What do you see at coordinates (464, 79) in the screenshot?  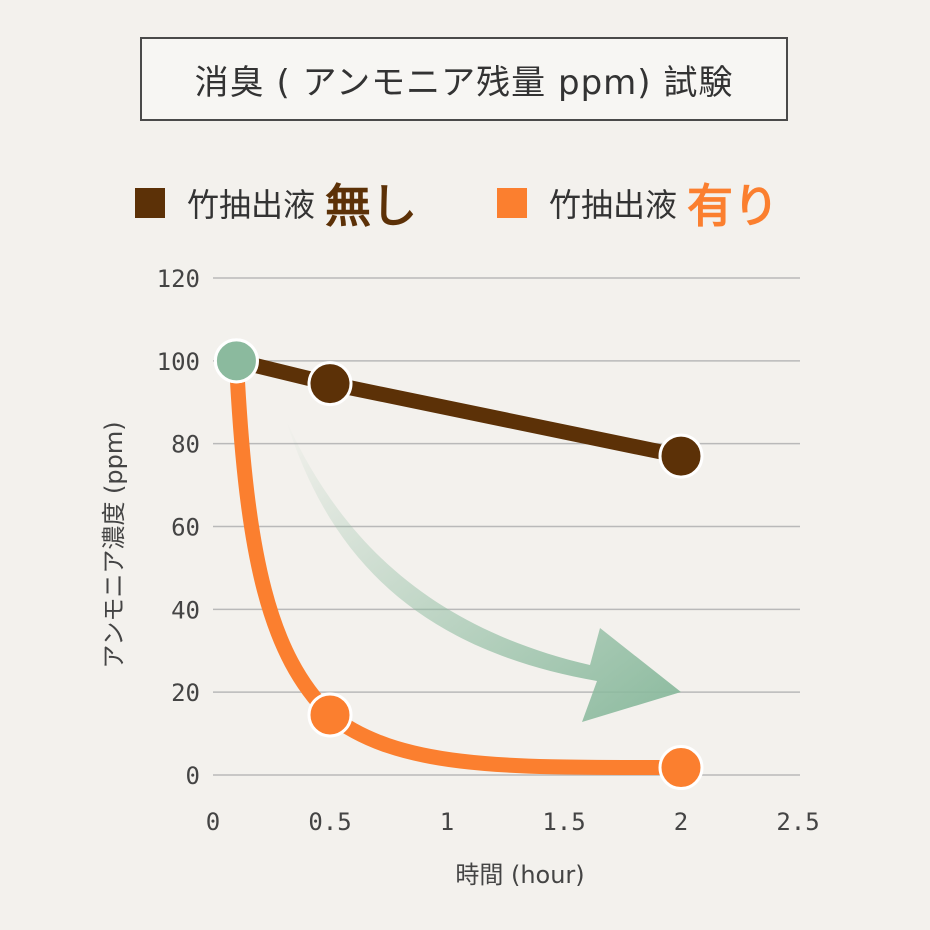 I see `chart-title: 消臭 ( アンモニア残量 ppm) 試験` at bounding box center [464, 79].